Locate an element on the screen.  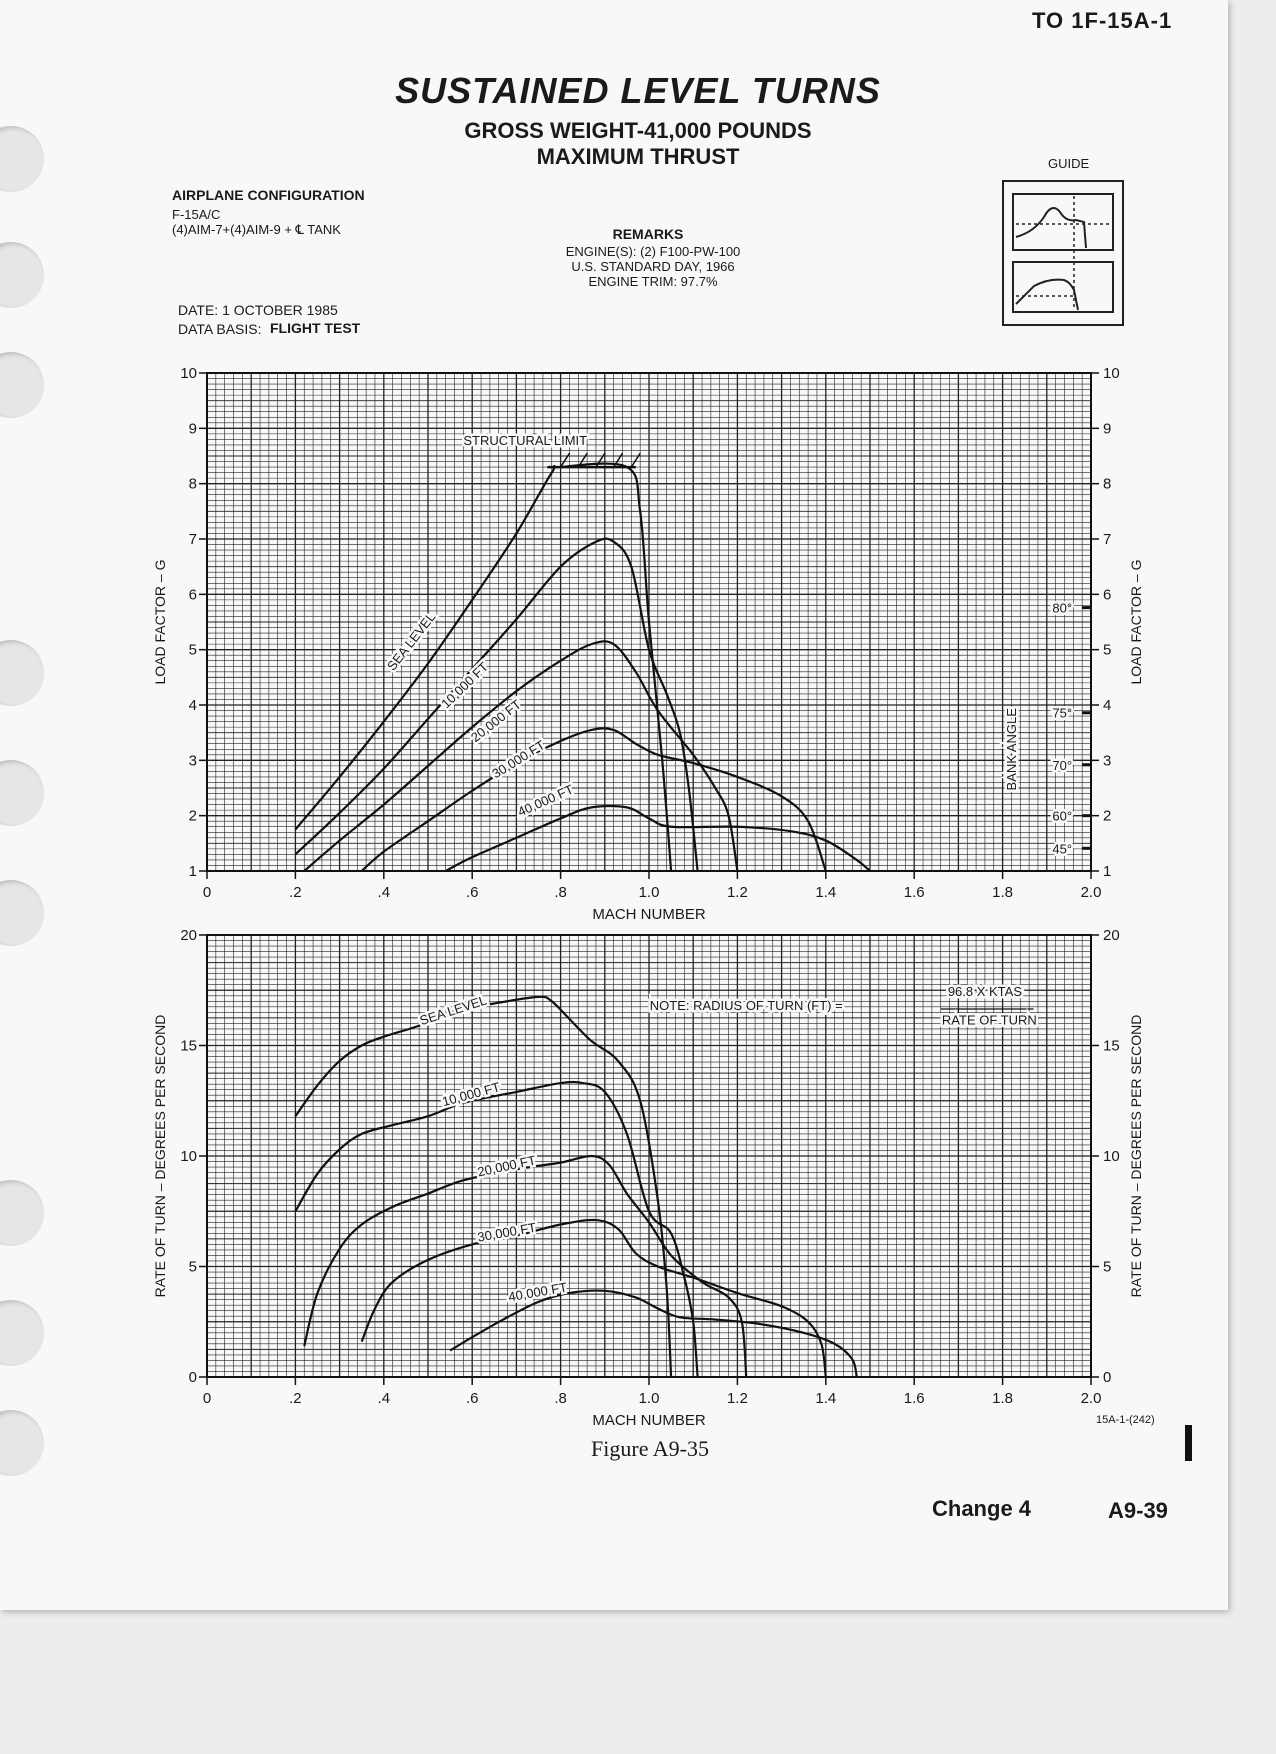
remarks-engine: ENGINE(S): (2) F100-PW-100 is located at coordinates (653, 251).